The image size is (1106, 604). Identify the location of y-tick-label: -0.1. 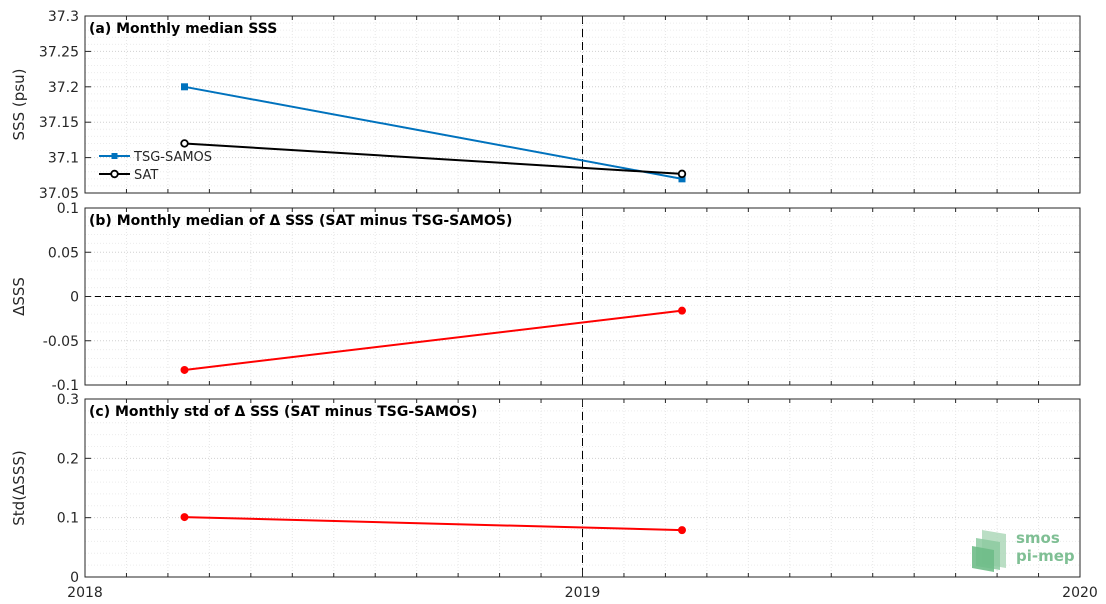
(65, 386).